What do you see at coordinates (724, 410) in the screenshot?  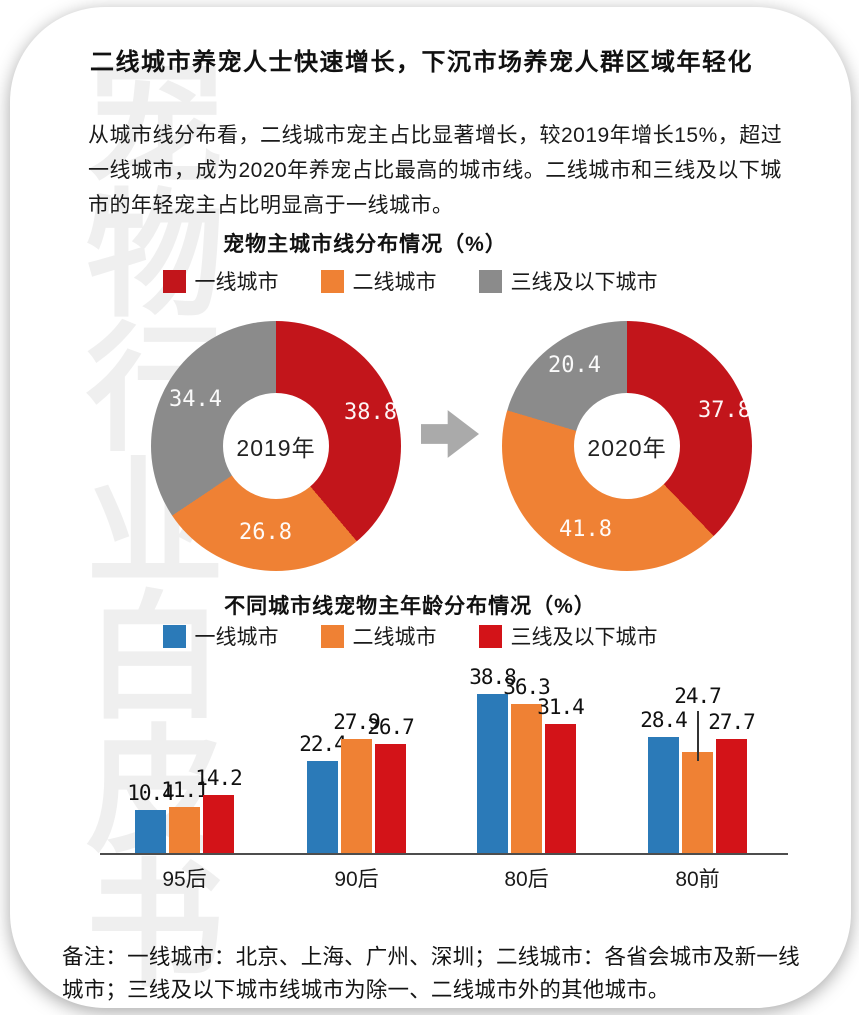 I see `donut-slice-value-label: 37.8` at bounding box center [724, 410].